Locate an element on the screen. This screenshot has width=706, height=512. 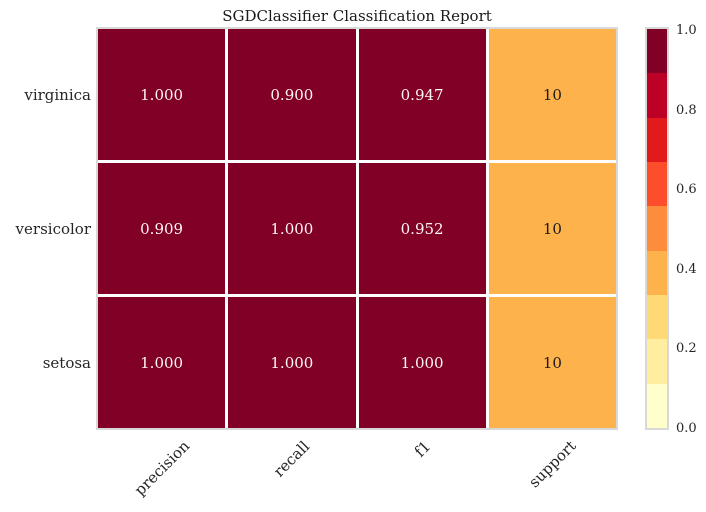
cell-value: 0.947 is located at coordinates (422, 94).